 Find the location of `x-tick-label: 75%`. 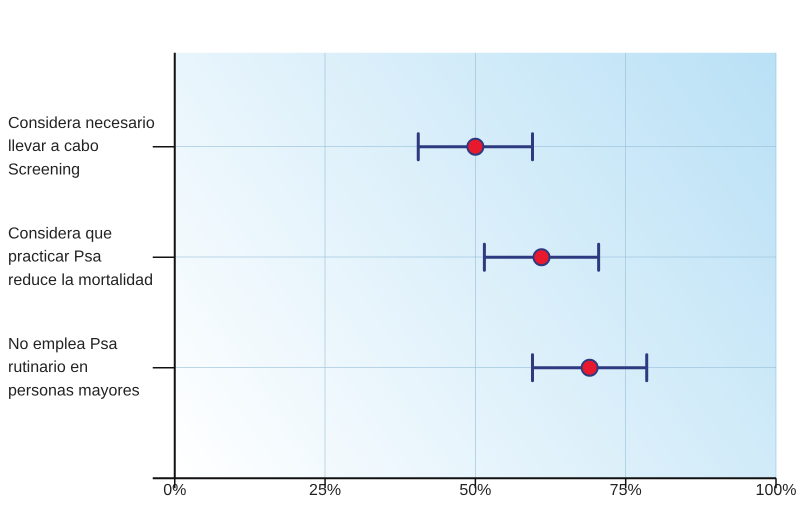

x-tick-label: 75% is located at coordinates (626, 491).